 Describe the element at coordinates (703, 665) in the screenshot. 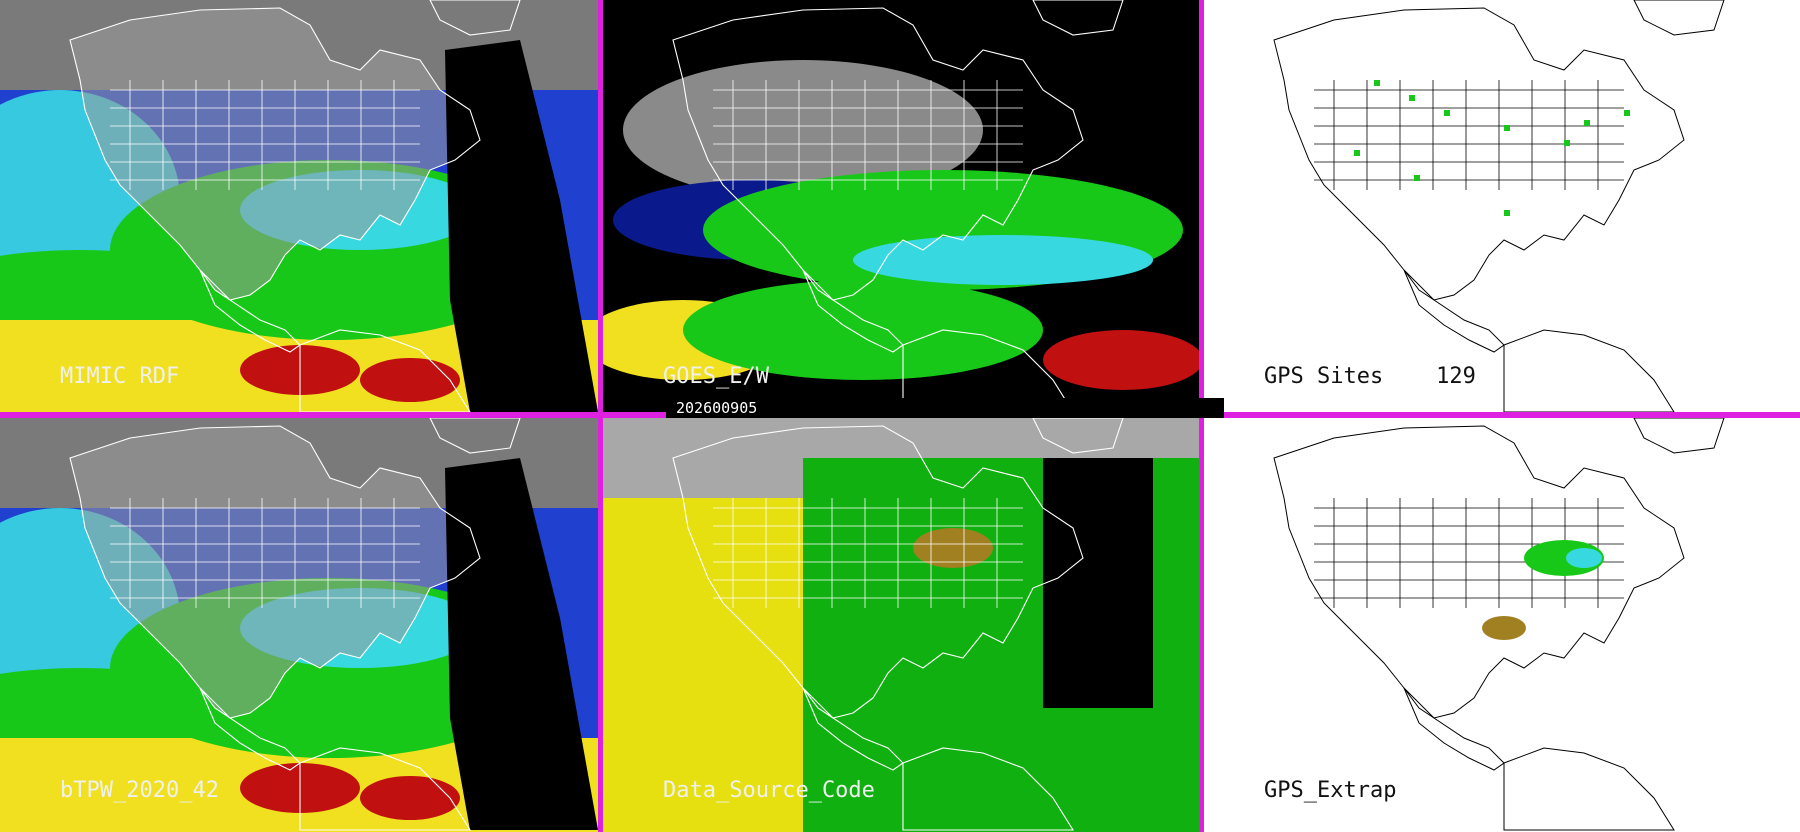

I see `source-region-west` at that location.